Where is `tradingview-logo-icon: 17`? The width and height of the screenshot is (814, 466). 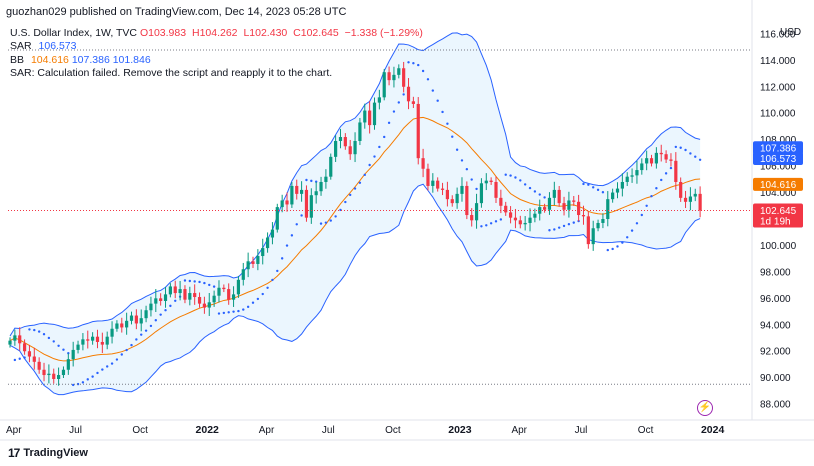
tradingview-logo-icon: 17 is located at coordinates (14, 453).